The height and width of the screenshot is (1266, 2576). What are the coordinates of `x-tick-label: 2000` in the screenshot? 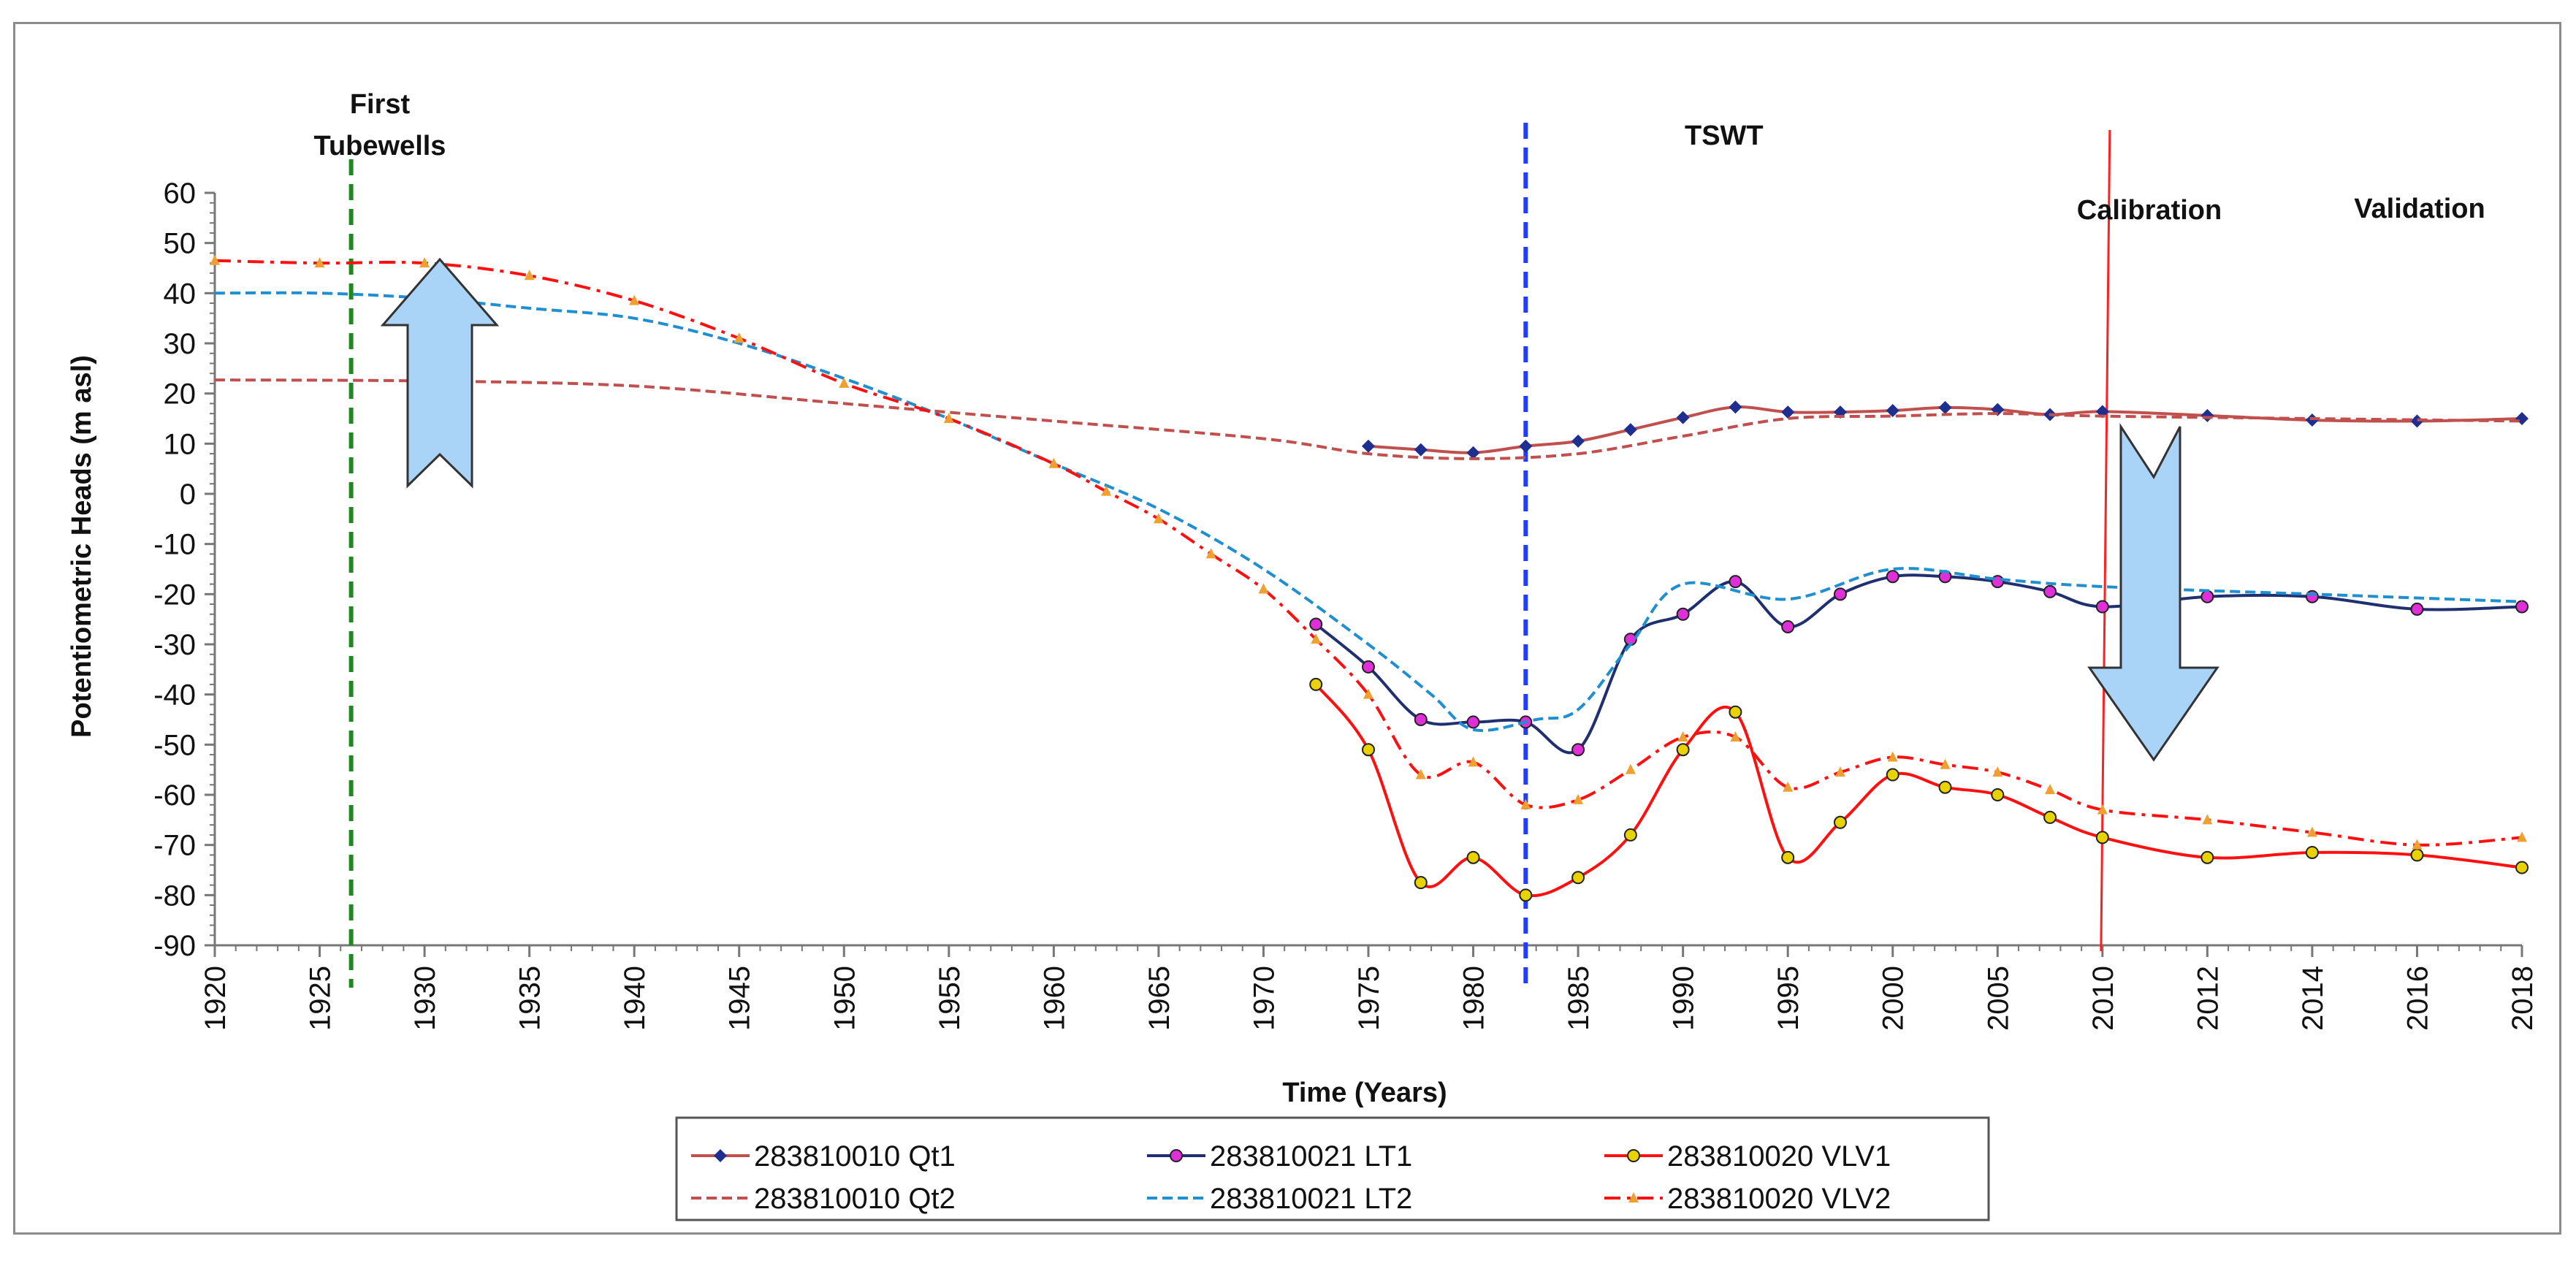 It's located at (1894, 998).